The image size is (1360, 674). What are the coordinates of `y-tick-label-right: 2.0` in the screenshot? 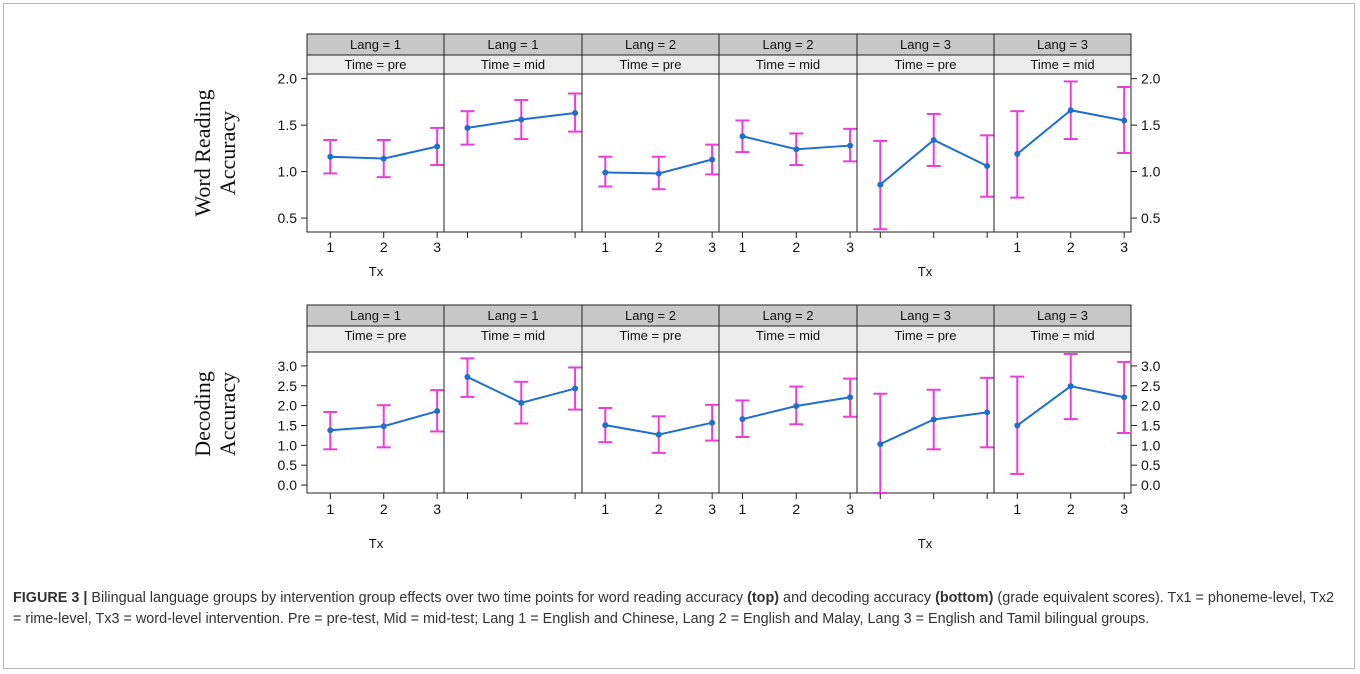 It's located at (1151, 79).